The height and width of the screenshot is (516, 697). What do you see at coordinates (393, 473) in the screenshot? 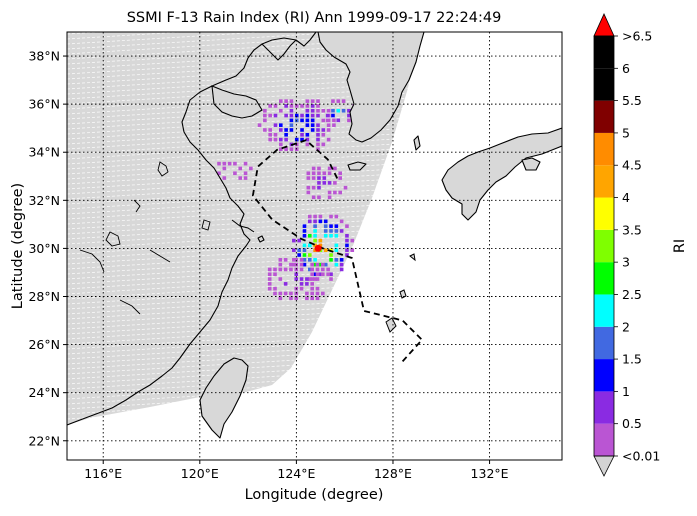
I see `x-tick-label: 128°E` at bounding box center [393, 473].